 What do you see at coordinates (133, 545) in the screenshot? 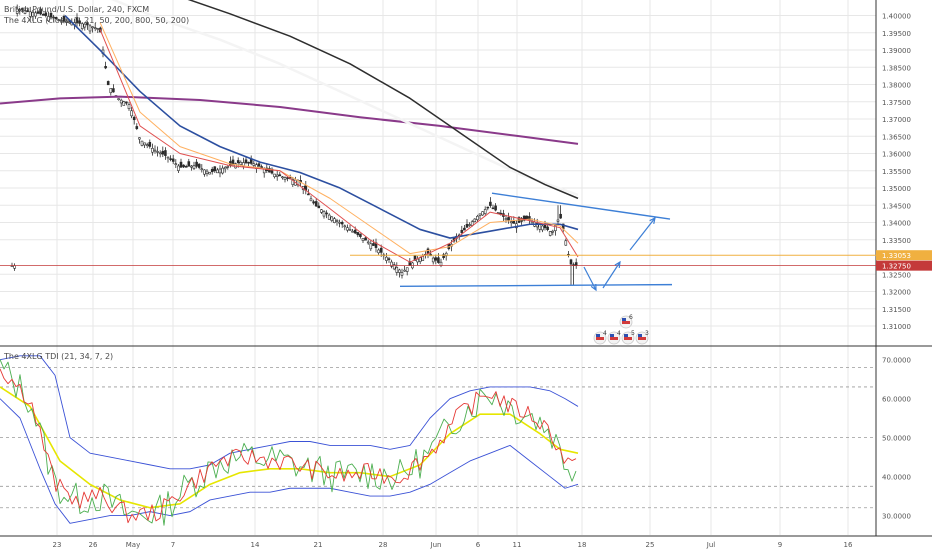
I see `x-tick-label: May` at bounding box center [133, 545].